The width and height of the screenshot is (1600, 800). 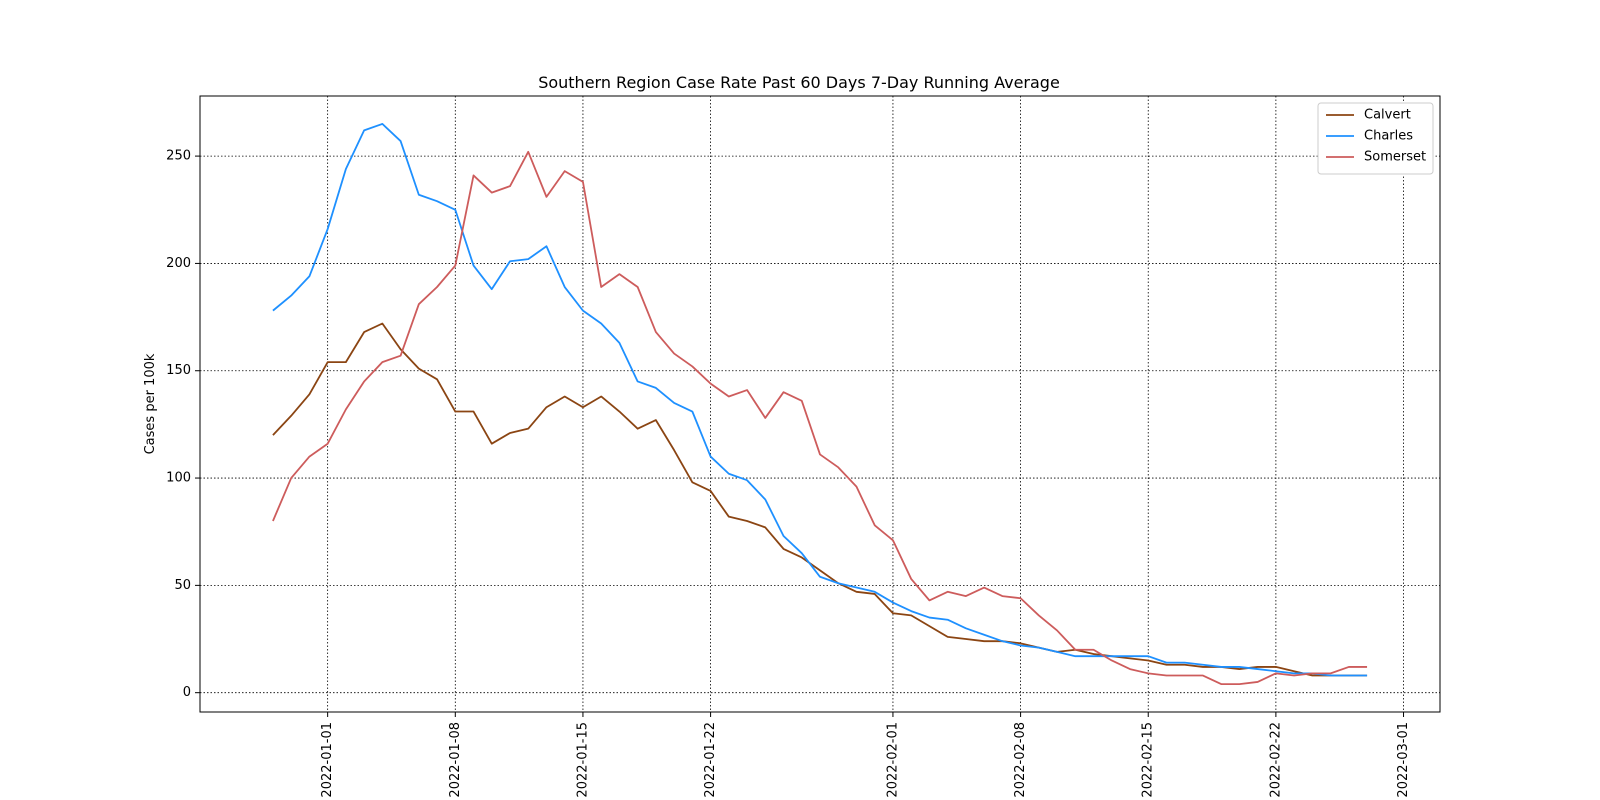 I want to click on legend-label-calvert: Calvert, so click(x=1387, y=115).